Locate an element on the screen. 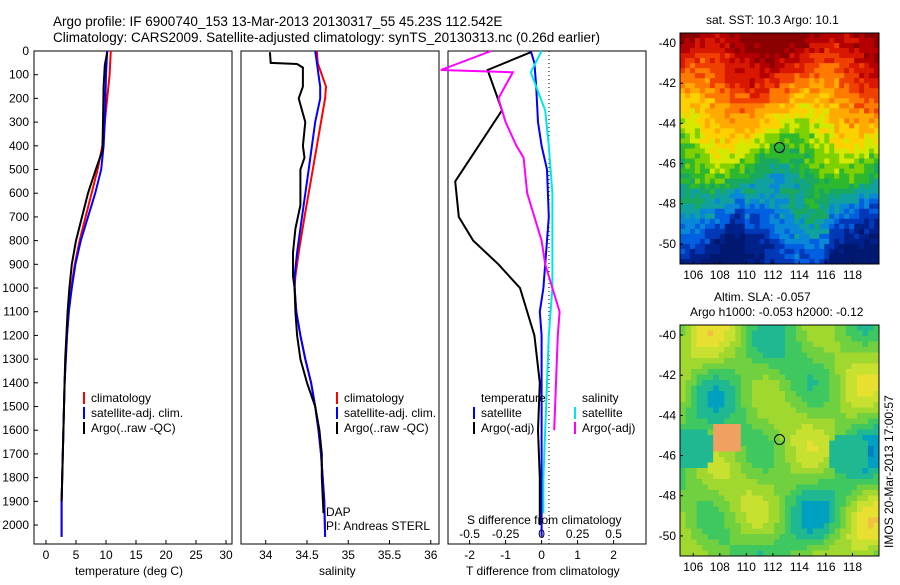 The image size is (900, 585). salinity-tick-label: 34.5 is located at coordinates (307, 555).